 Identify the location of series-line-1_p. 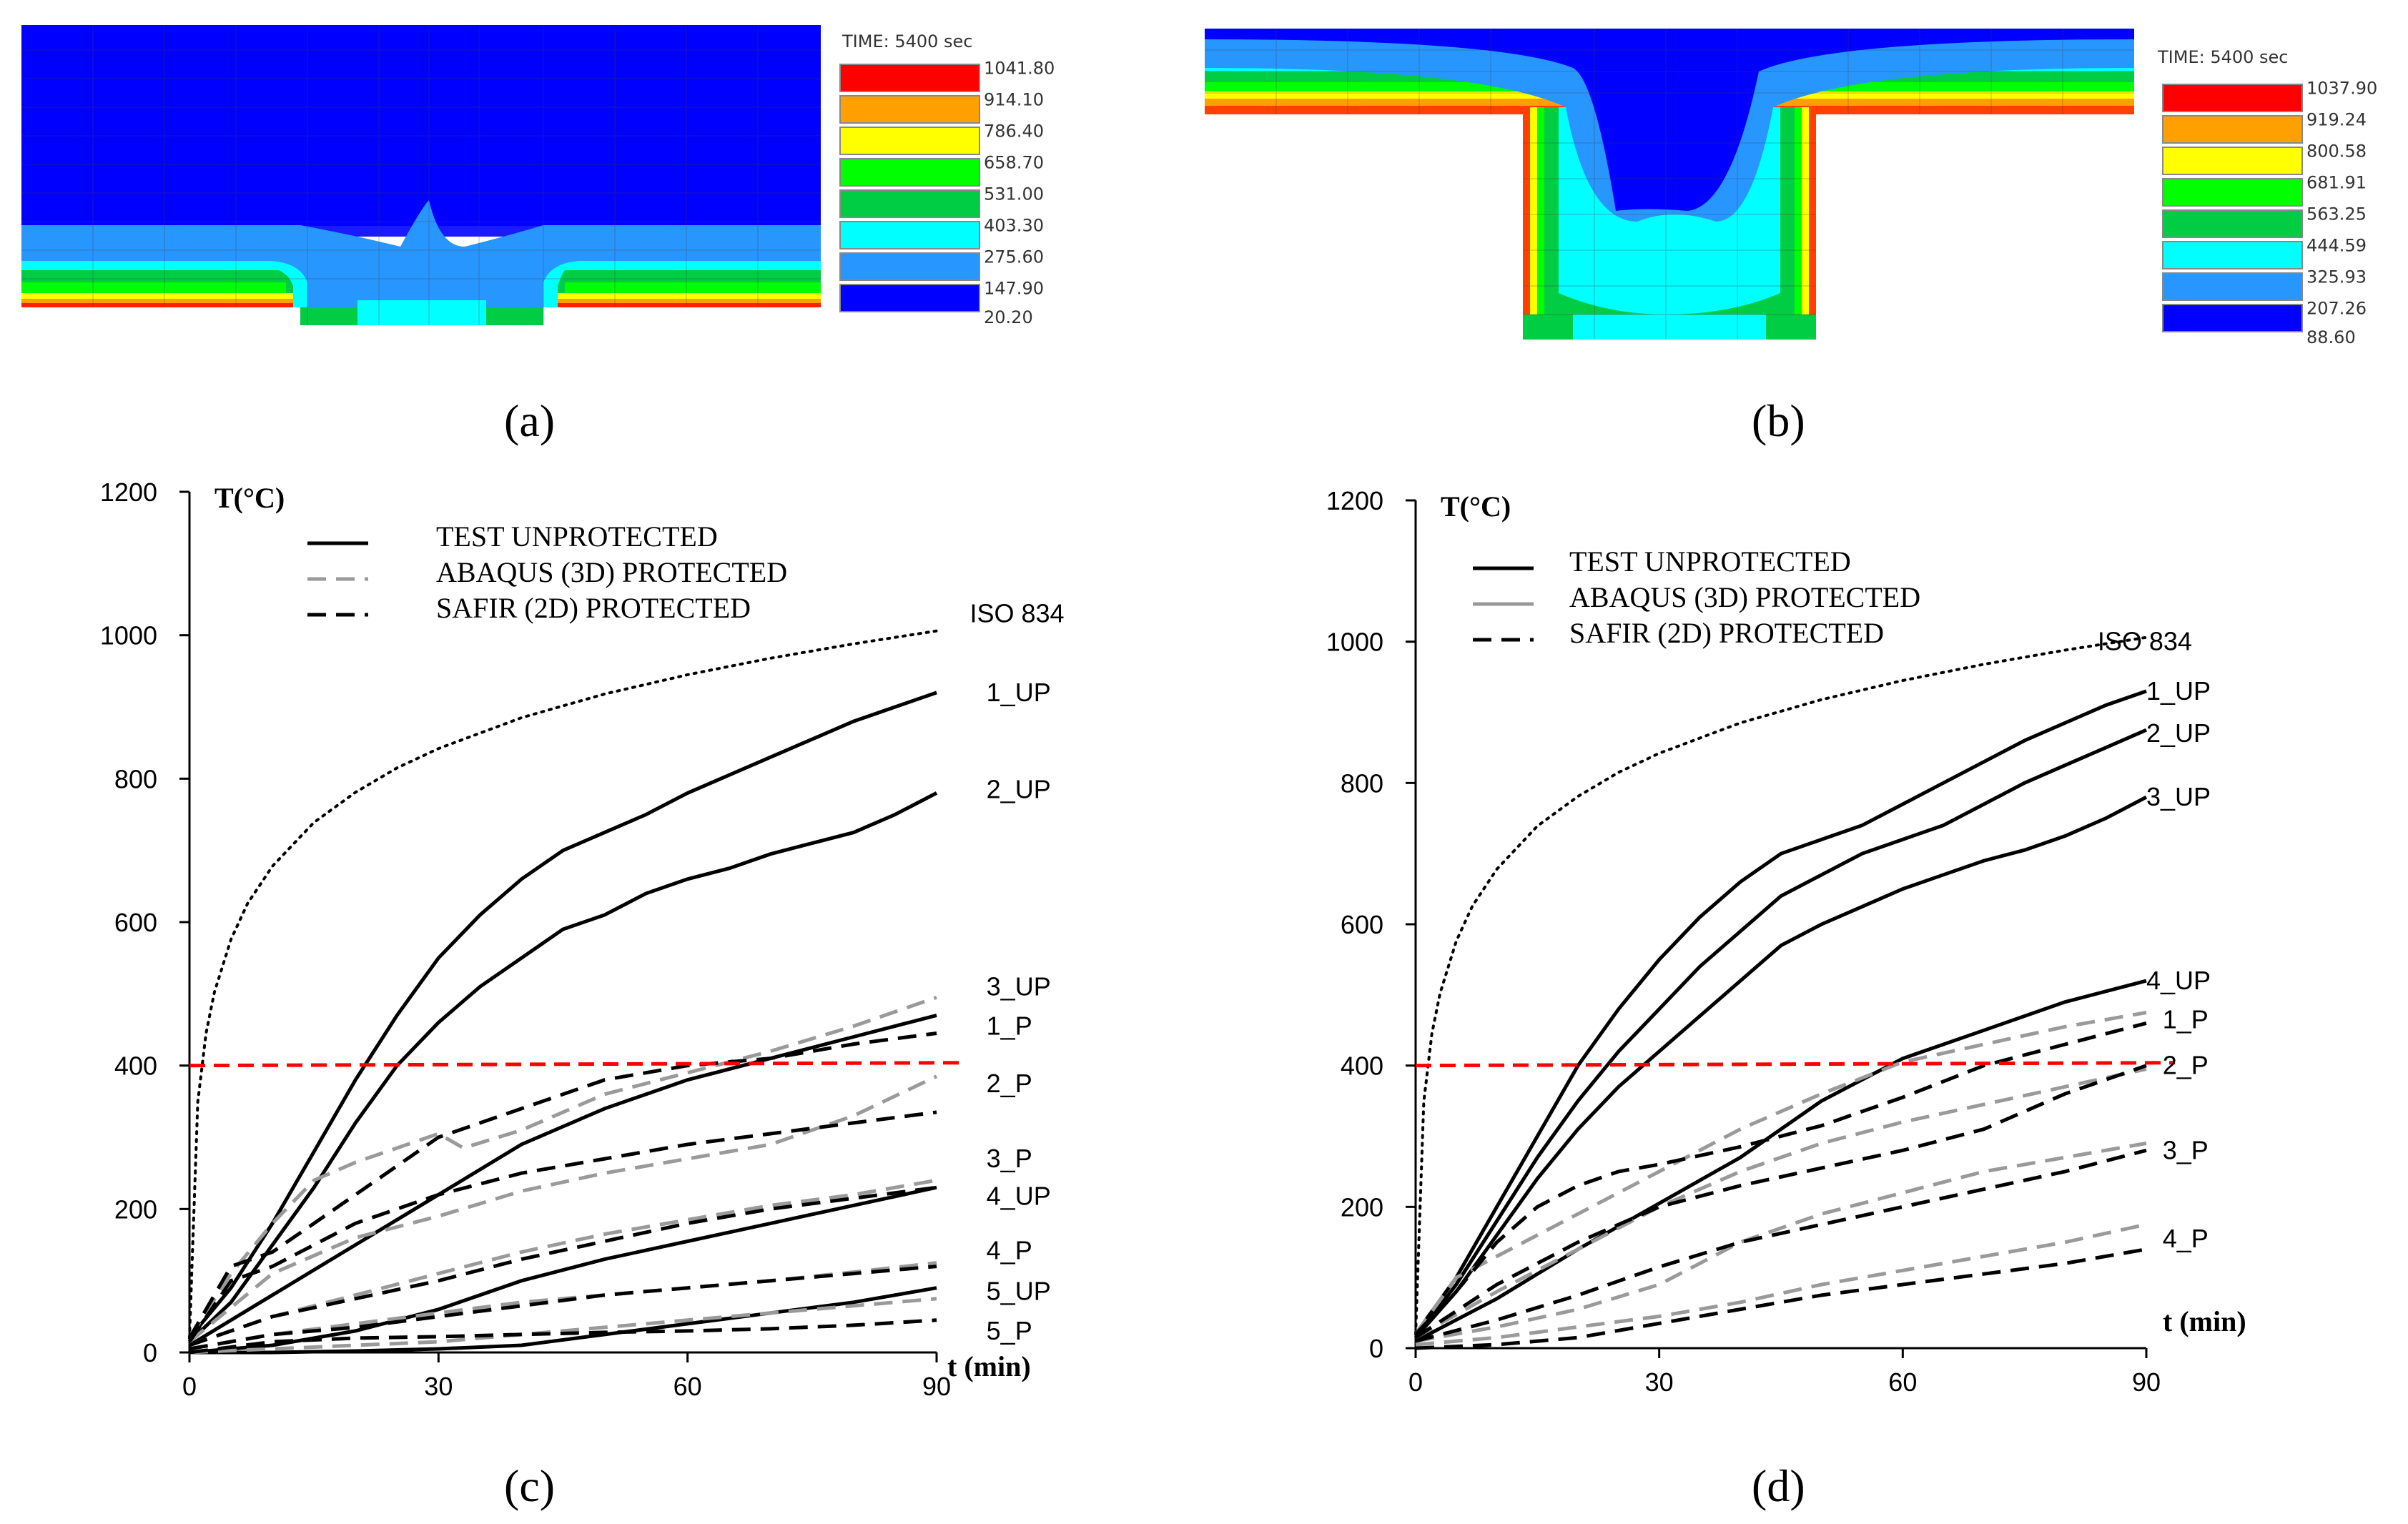
(562, 1167).